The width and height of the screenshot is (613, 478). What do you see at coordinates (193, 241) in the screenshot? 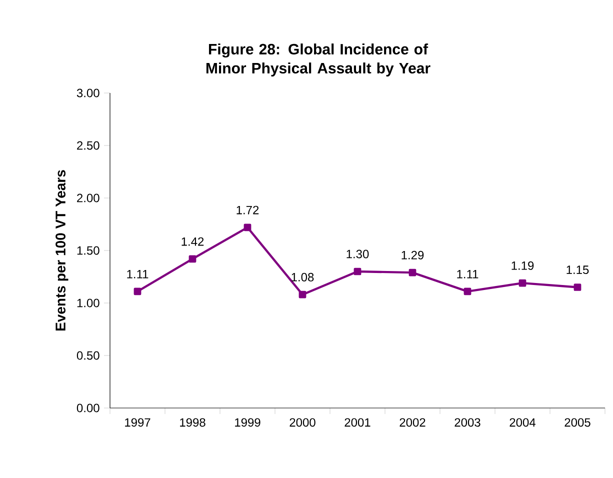
I see `data-label: 1.42` at bounding box center [193, 241].